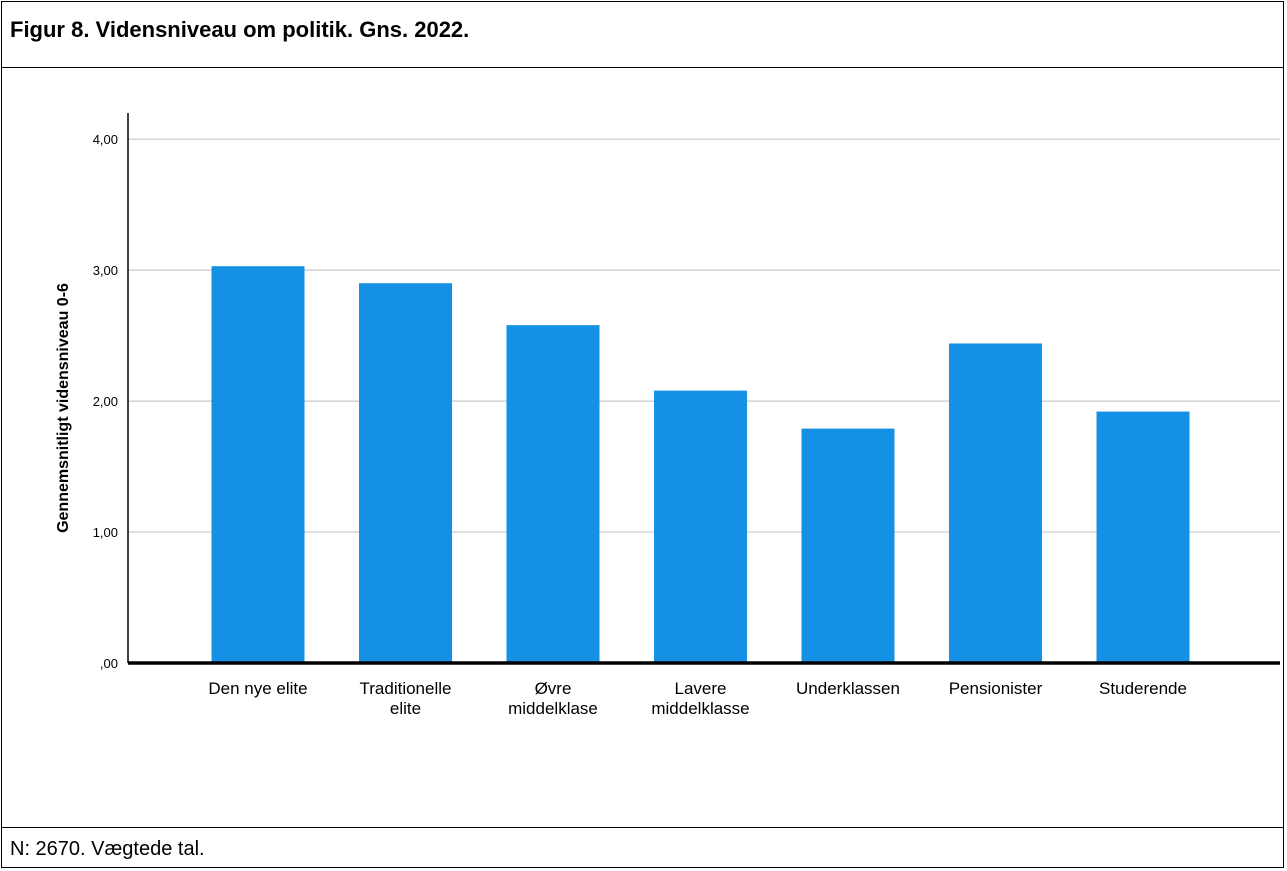  I want to click on x-tick-label: Øvre middelklase, so click(553, 698).